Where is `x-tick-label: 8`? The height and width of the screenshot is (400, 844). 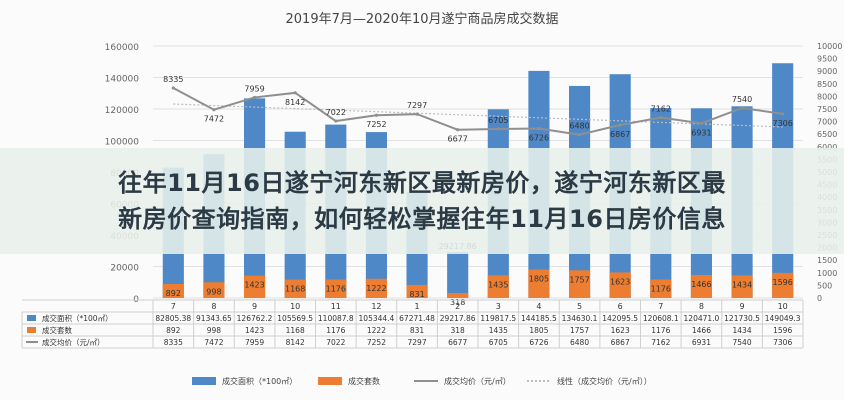
x-tick-label: 8 is located at coordinates (213, 306).